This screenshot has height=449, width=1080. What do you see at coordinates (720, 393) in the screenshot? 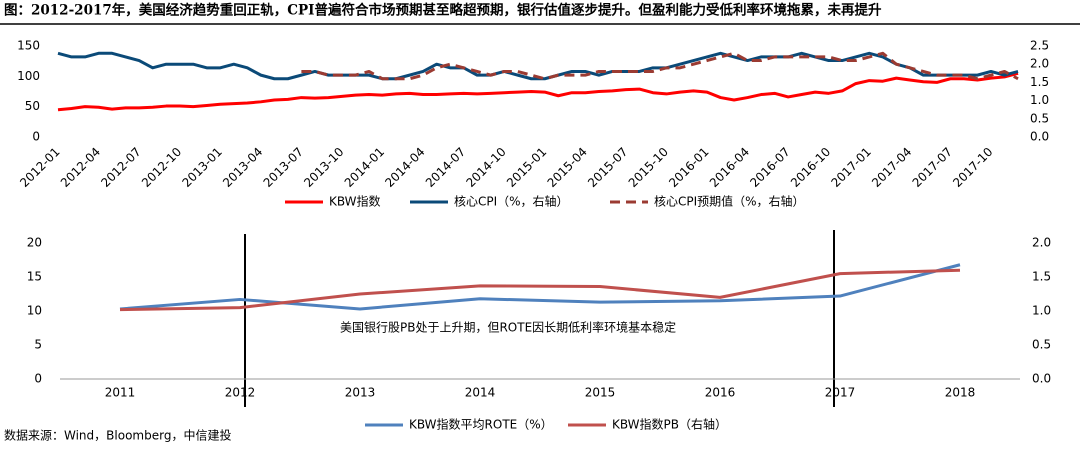
I see `x-tick-label: 2016` at bounding box center [720, 393].